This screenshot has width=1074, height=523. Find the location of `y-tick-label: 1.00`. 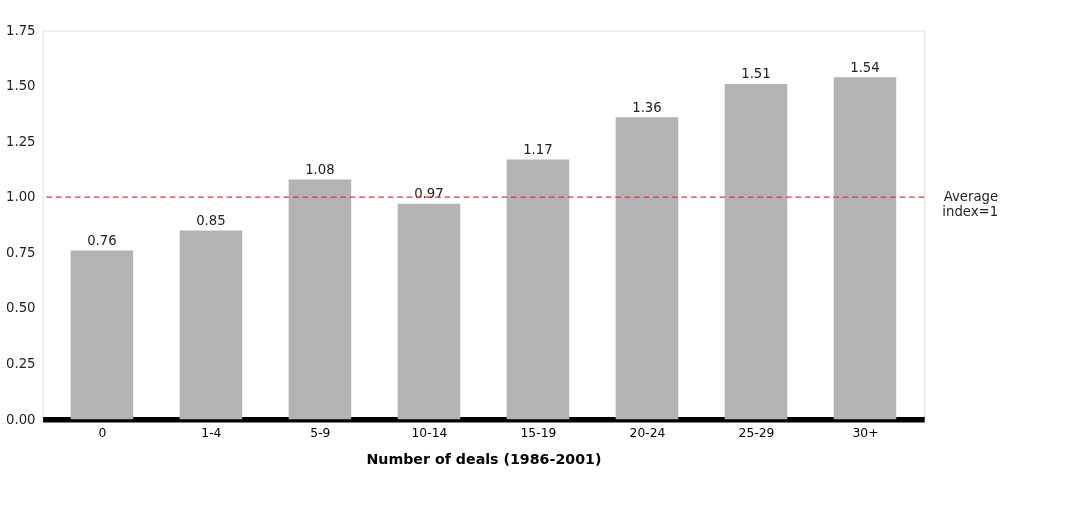

y-tick-label: 1.00 is located at coordinates (21, 197).